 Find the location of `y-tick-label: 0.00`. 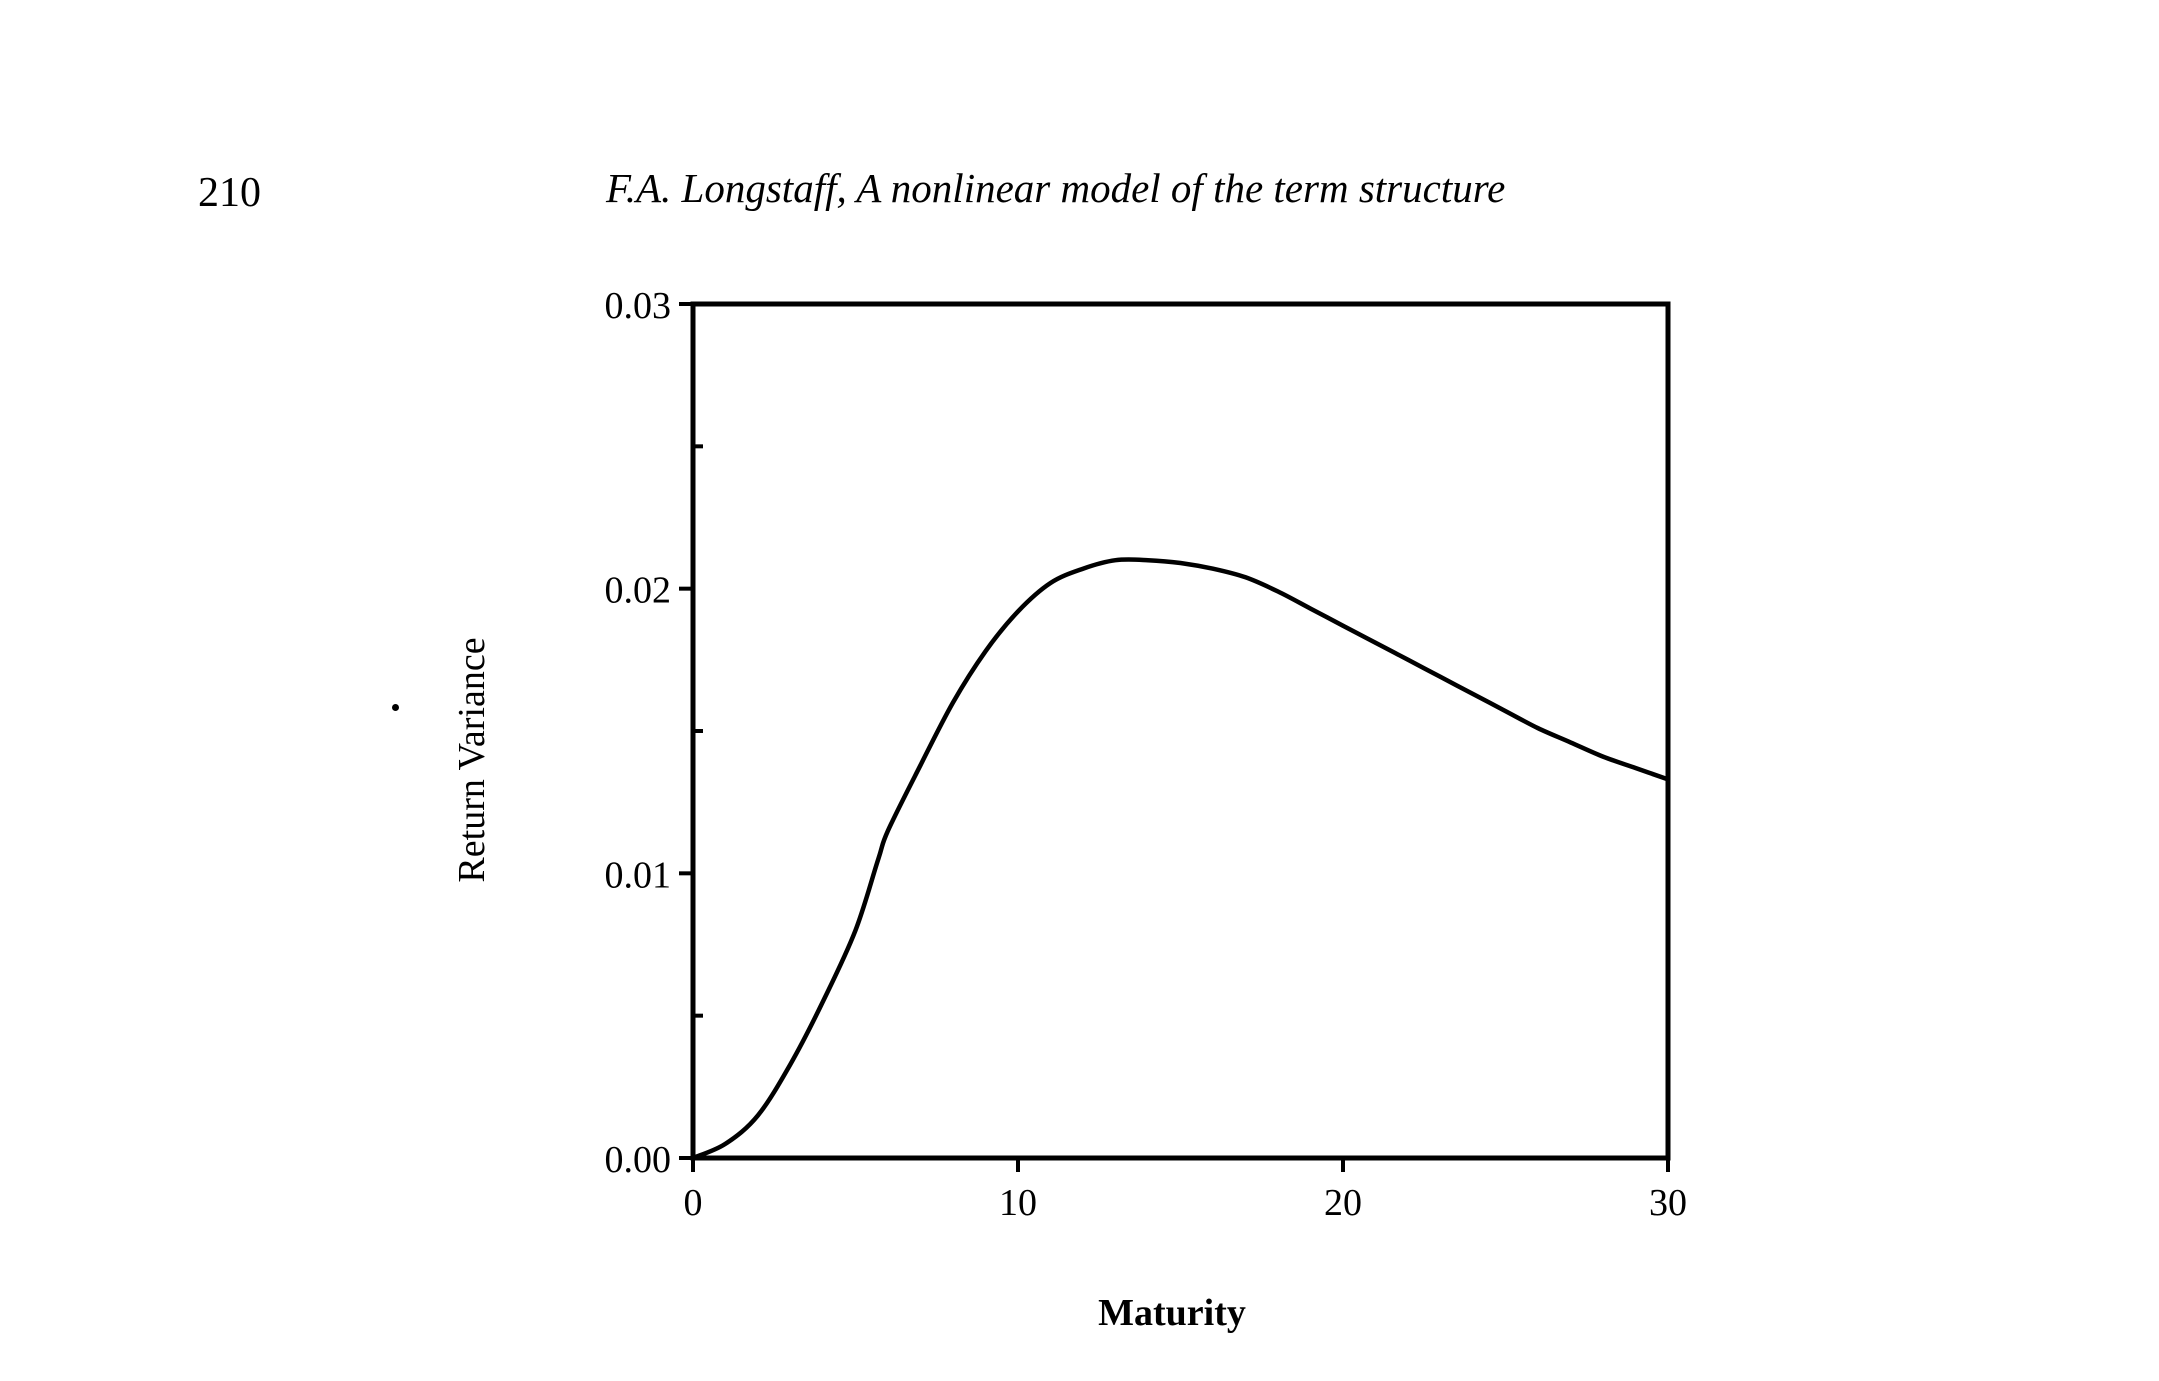

y-tick-label: 0.00 is located at coordinates (638, 1160).